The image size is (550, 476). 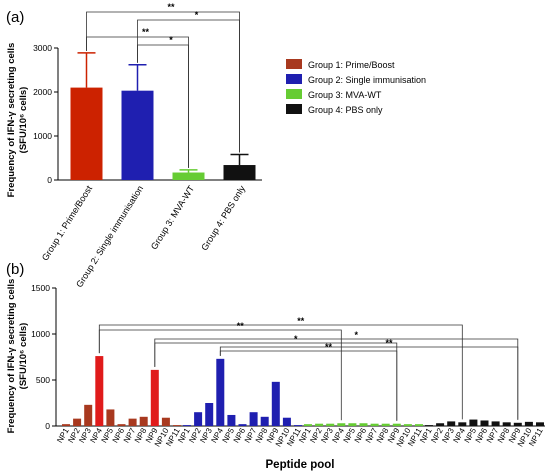 What do you see at coordinates (15, 17) in the screenshot?
I see `panel-a-label: (a)` at bounding box center [15, 17].